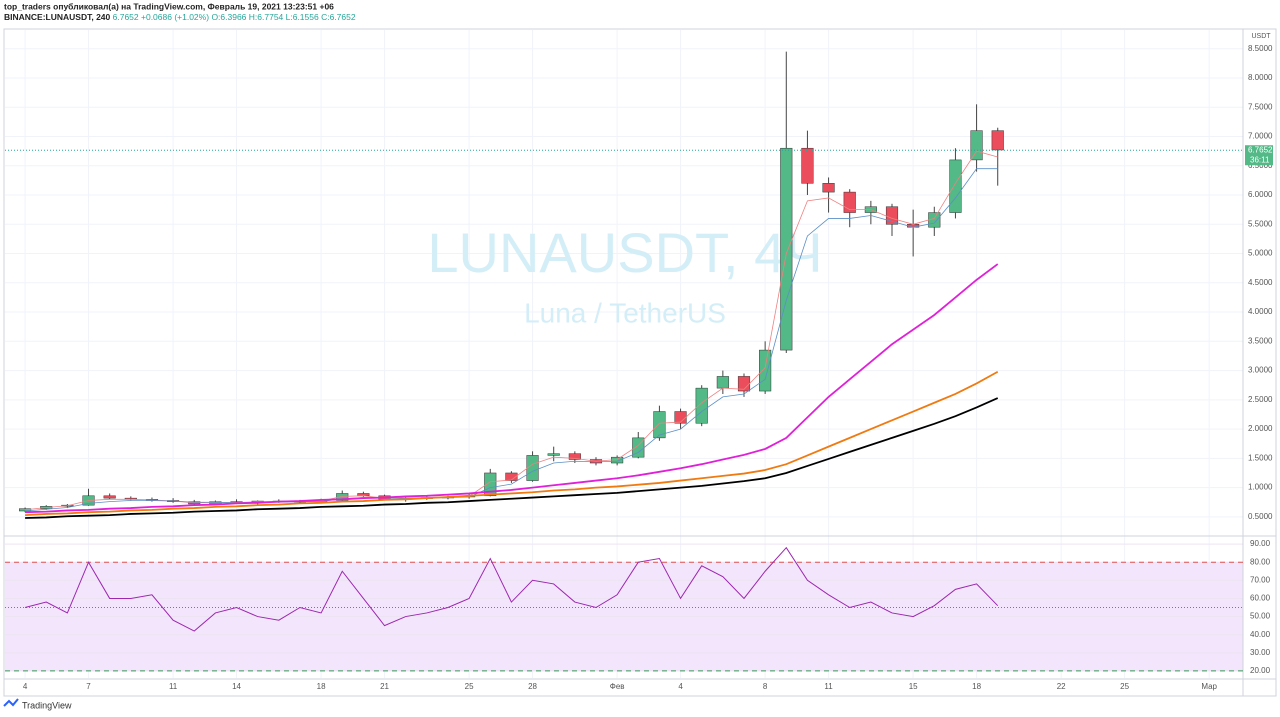 The width and height of the screenshot is (1280, 717). What do you see at coordinates (765, 686) in the screenshot?
I see `x-tick-label: 8` at bounding box center [765, 686].